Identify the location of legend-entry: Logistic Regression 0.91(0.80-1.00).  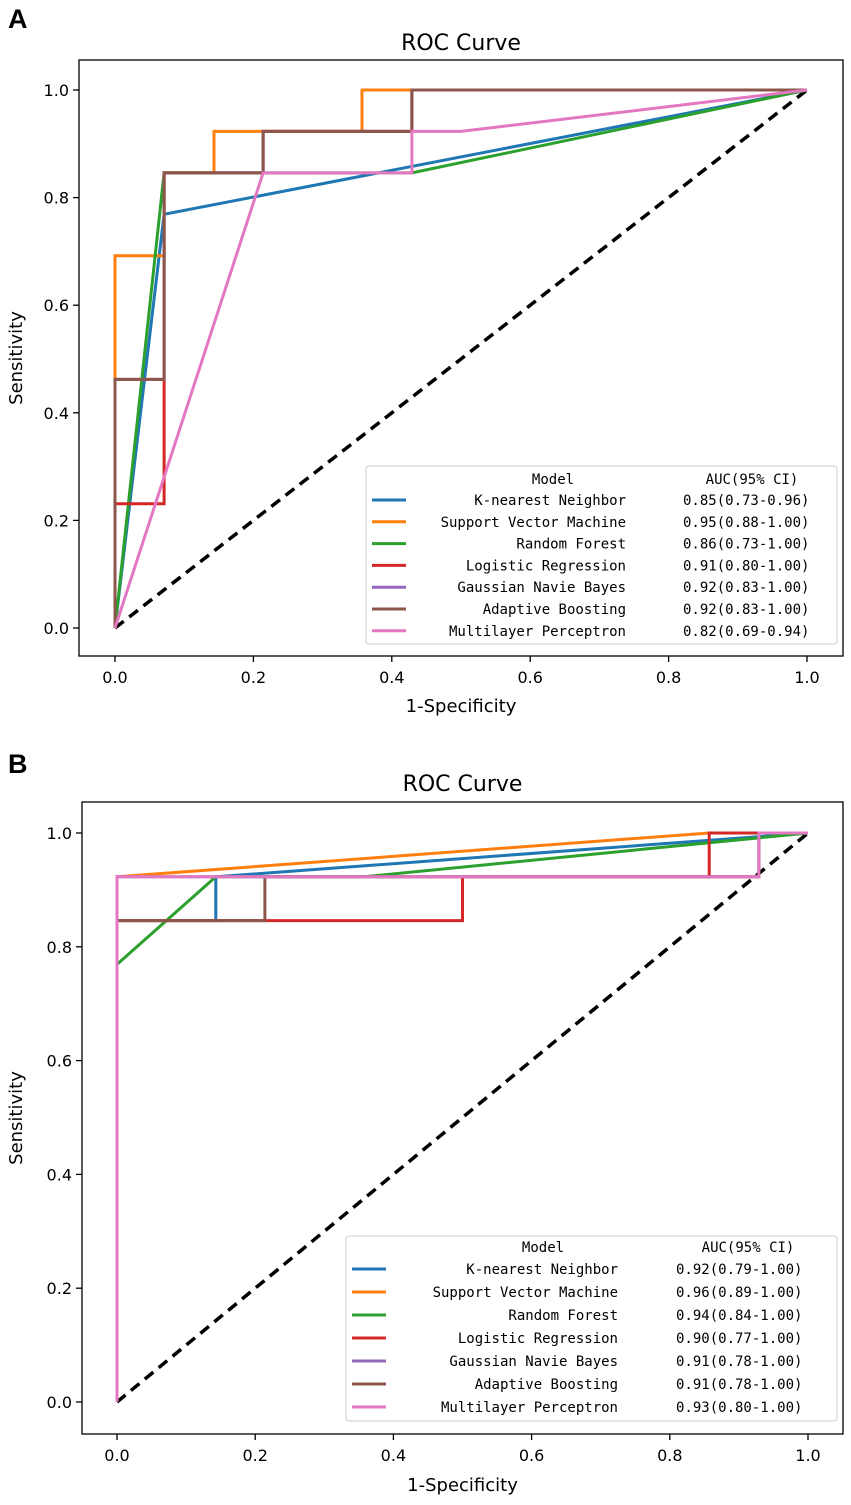
(590, 566).